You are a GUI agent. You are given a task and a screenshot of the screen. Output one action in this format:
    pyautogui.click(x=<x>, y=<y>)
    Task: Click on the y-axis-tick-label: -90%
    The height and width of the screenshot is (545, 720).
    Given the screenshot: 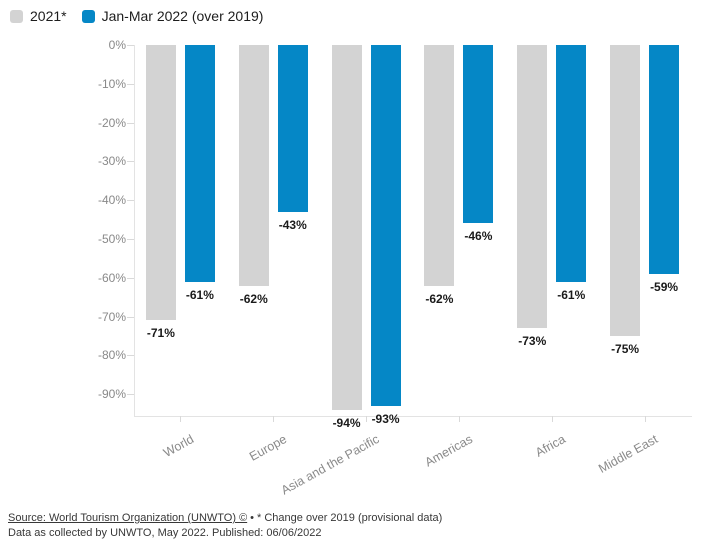 What is the action you would take?
    pyautogui.click(x=111, y=394)
    